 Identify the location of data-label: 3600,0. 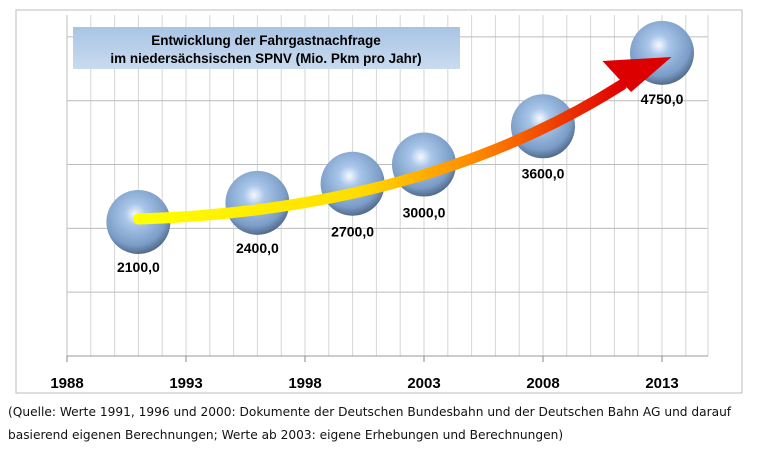
(543, 173).